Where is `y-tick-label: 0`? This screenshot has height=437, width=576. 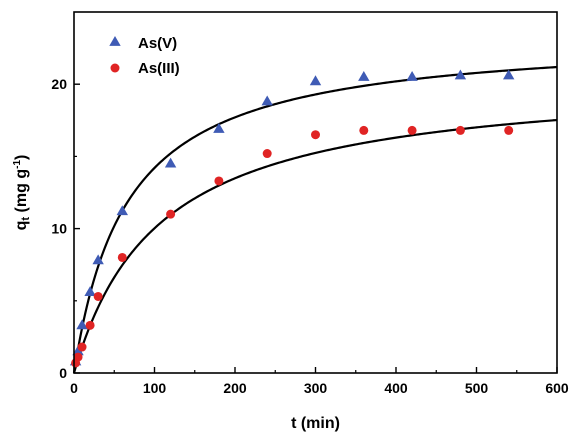 y-tick-label: 0 is located at coordinates (63, 373).